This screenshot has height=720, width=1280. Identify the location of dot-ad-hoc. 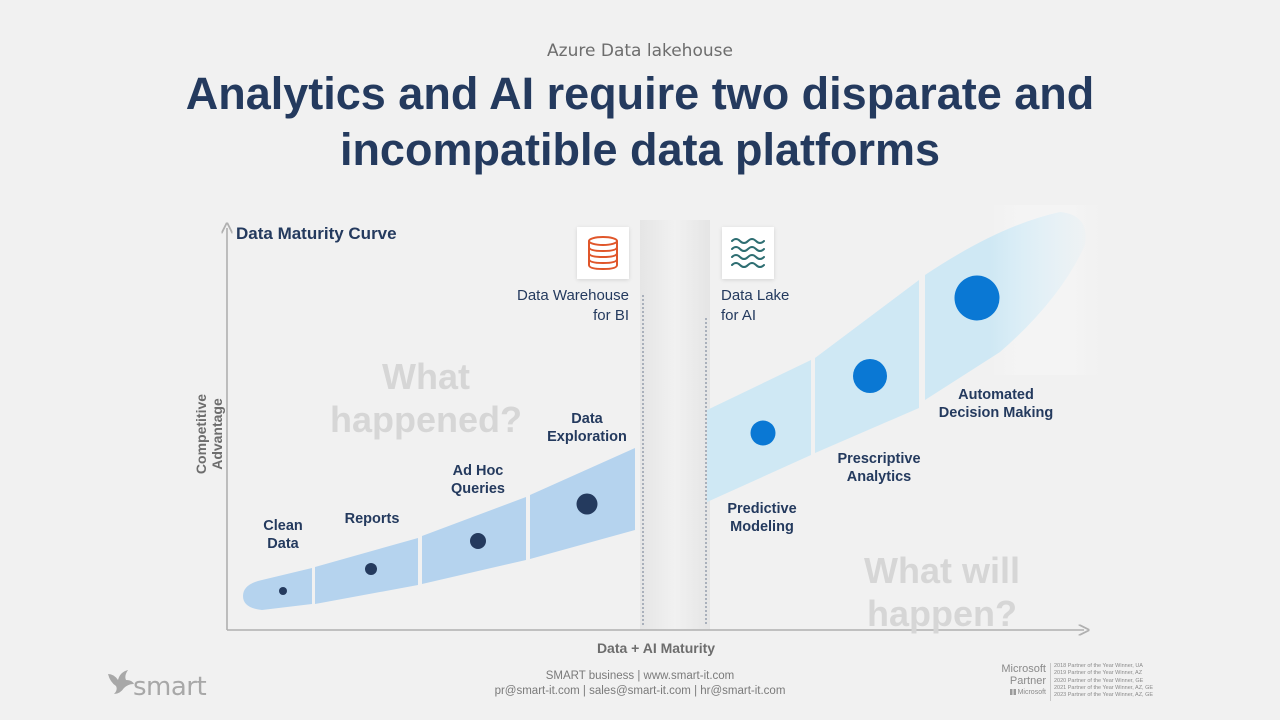
(478, 541).